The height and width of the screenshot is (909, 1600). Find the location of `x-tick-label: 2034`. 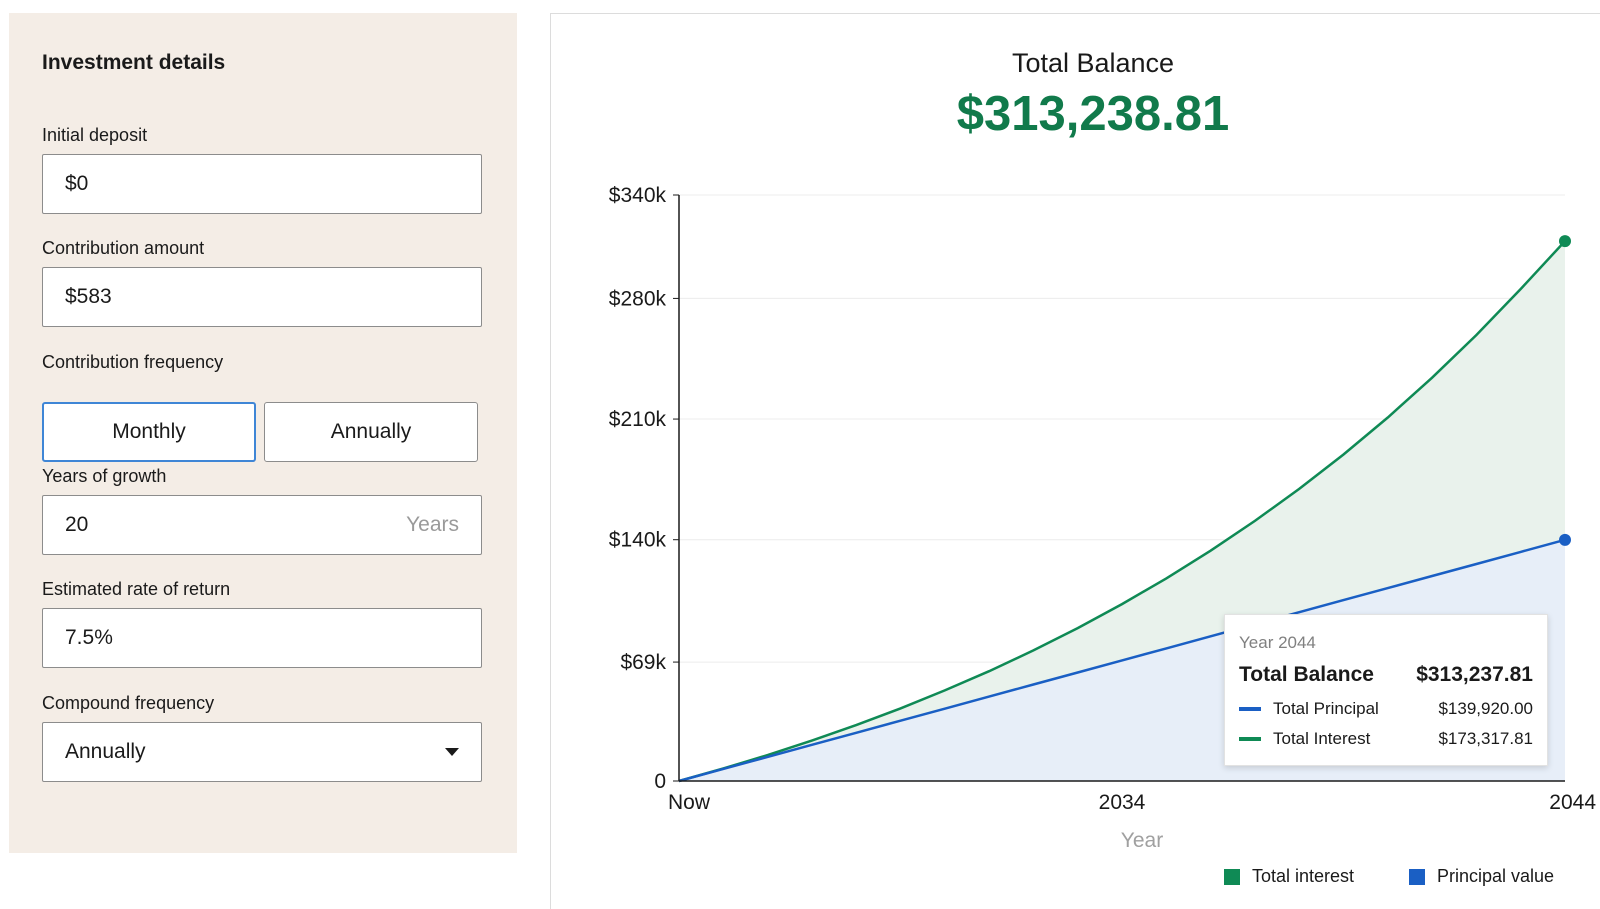

x-tick-label: 2034 is located at coordinates (1122, 802).